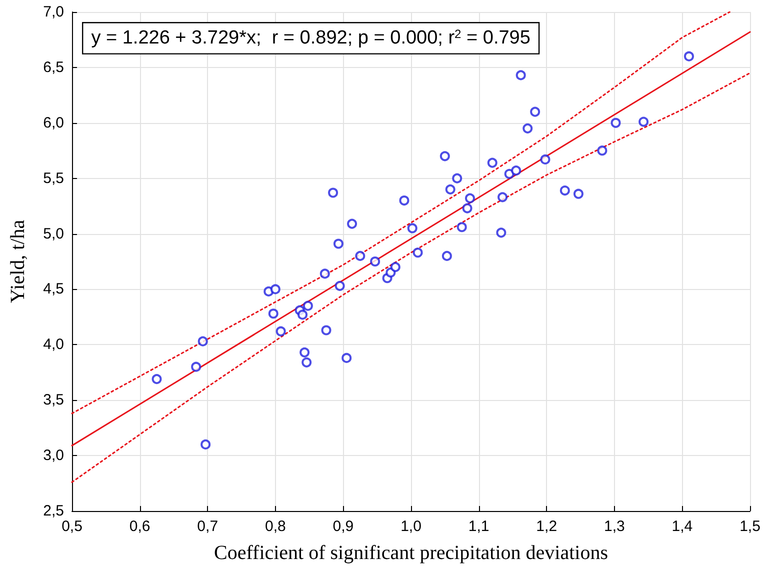 This screenshot has height=568, width=764. What do you see at coordinates (18, 262) in the screenshot?
I see `y-axis-title: Yield, t/ha` at bounding box center [18, 262].